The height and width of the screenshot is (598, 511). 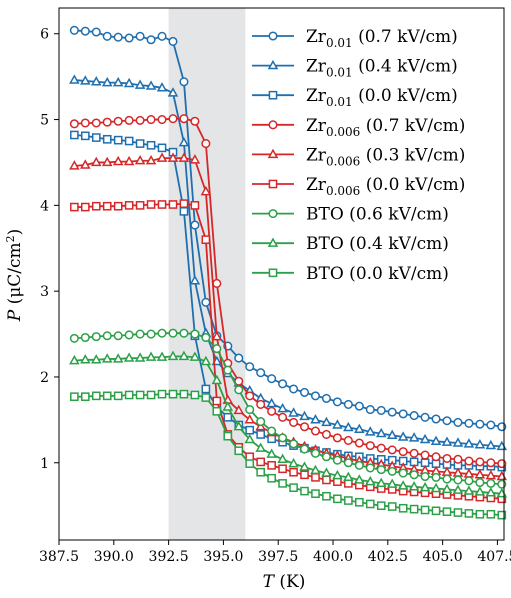 I want to click on y-axis-label: P (μC/cm2), so click(x=15, y=276).